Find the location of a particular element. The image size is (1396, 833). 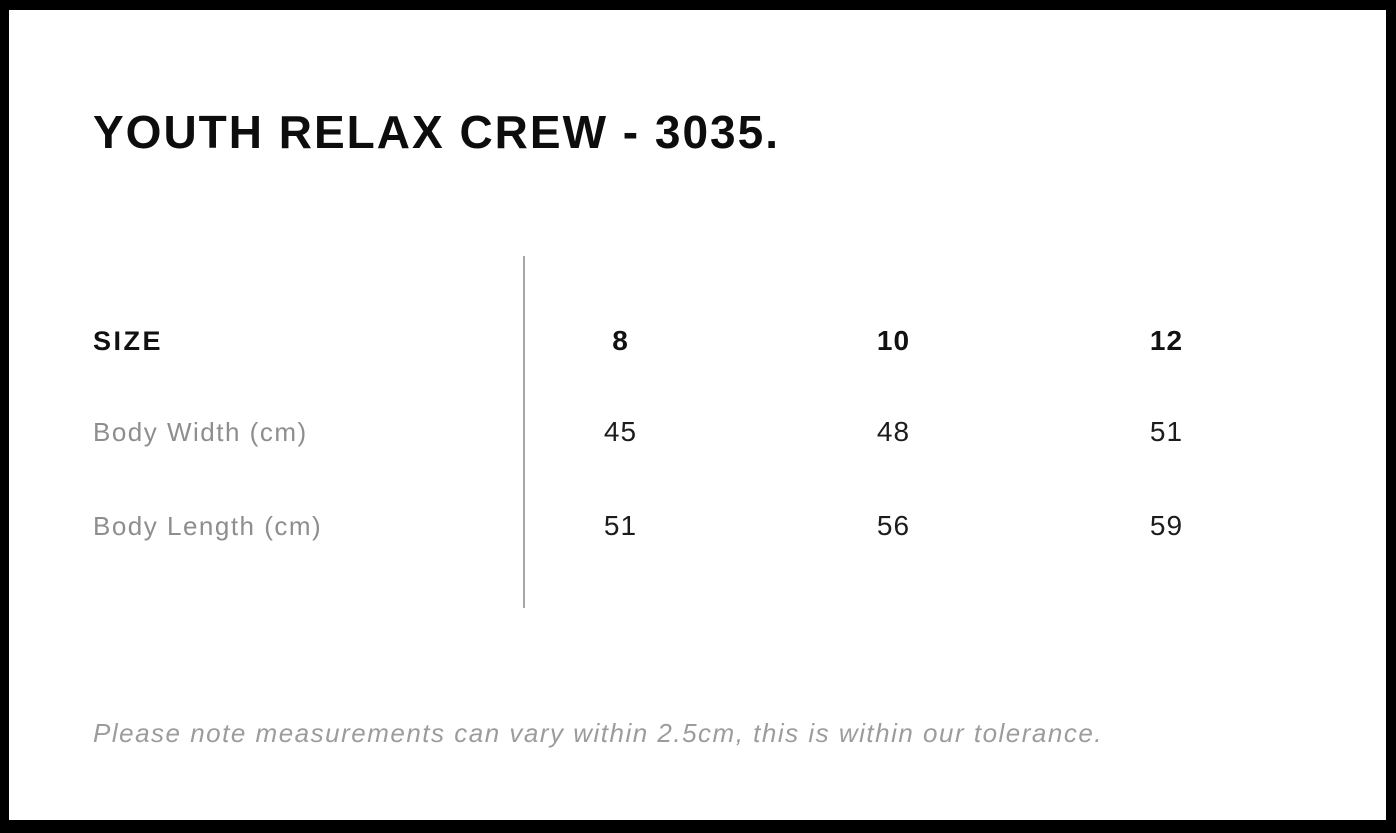

measurement-row-body-length: Body Length (cm) 51 56 59 is located at coordinates (698, 526).